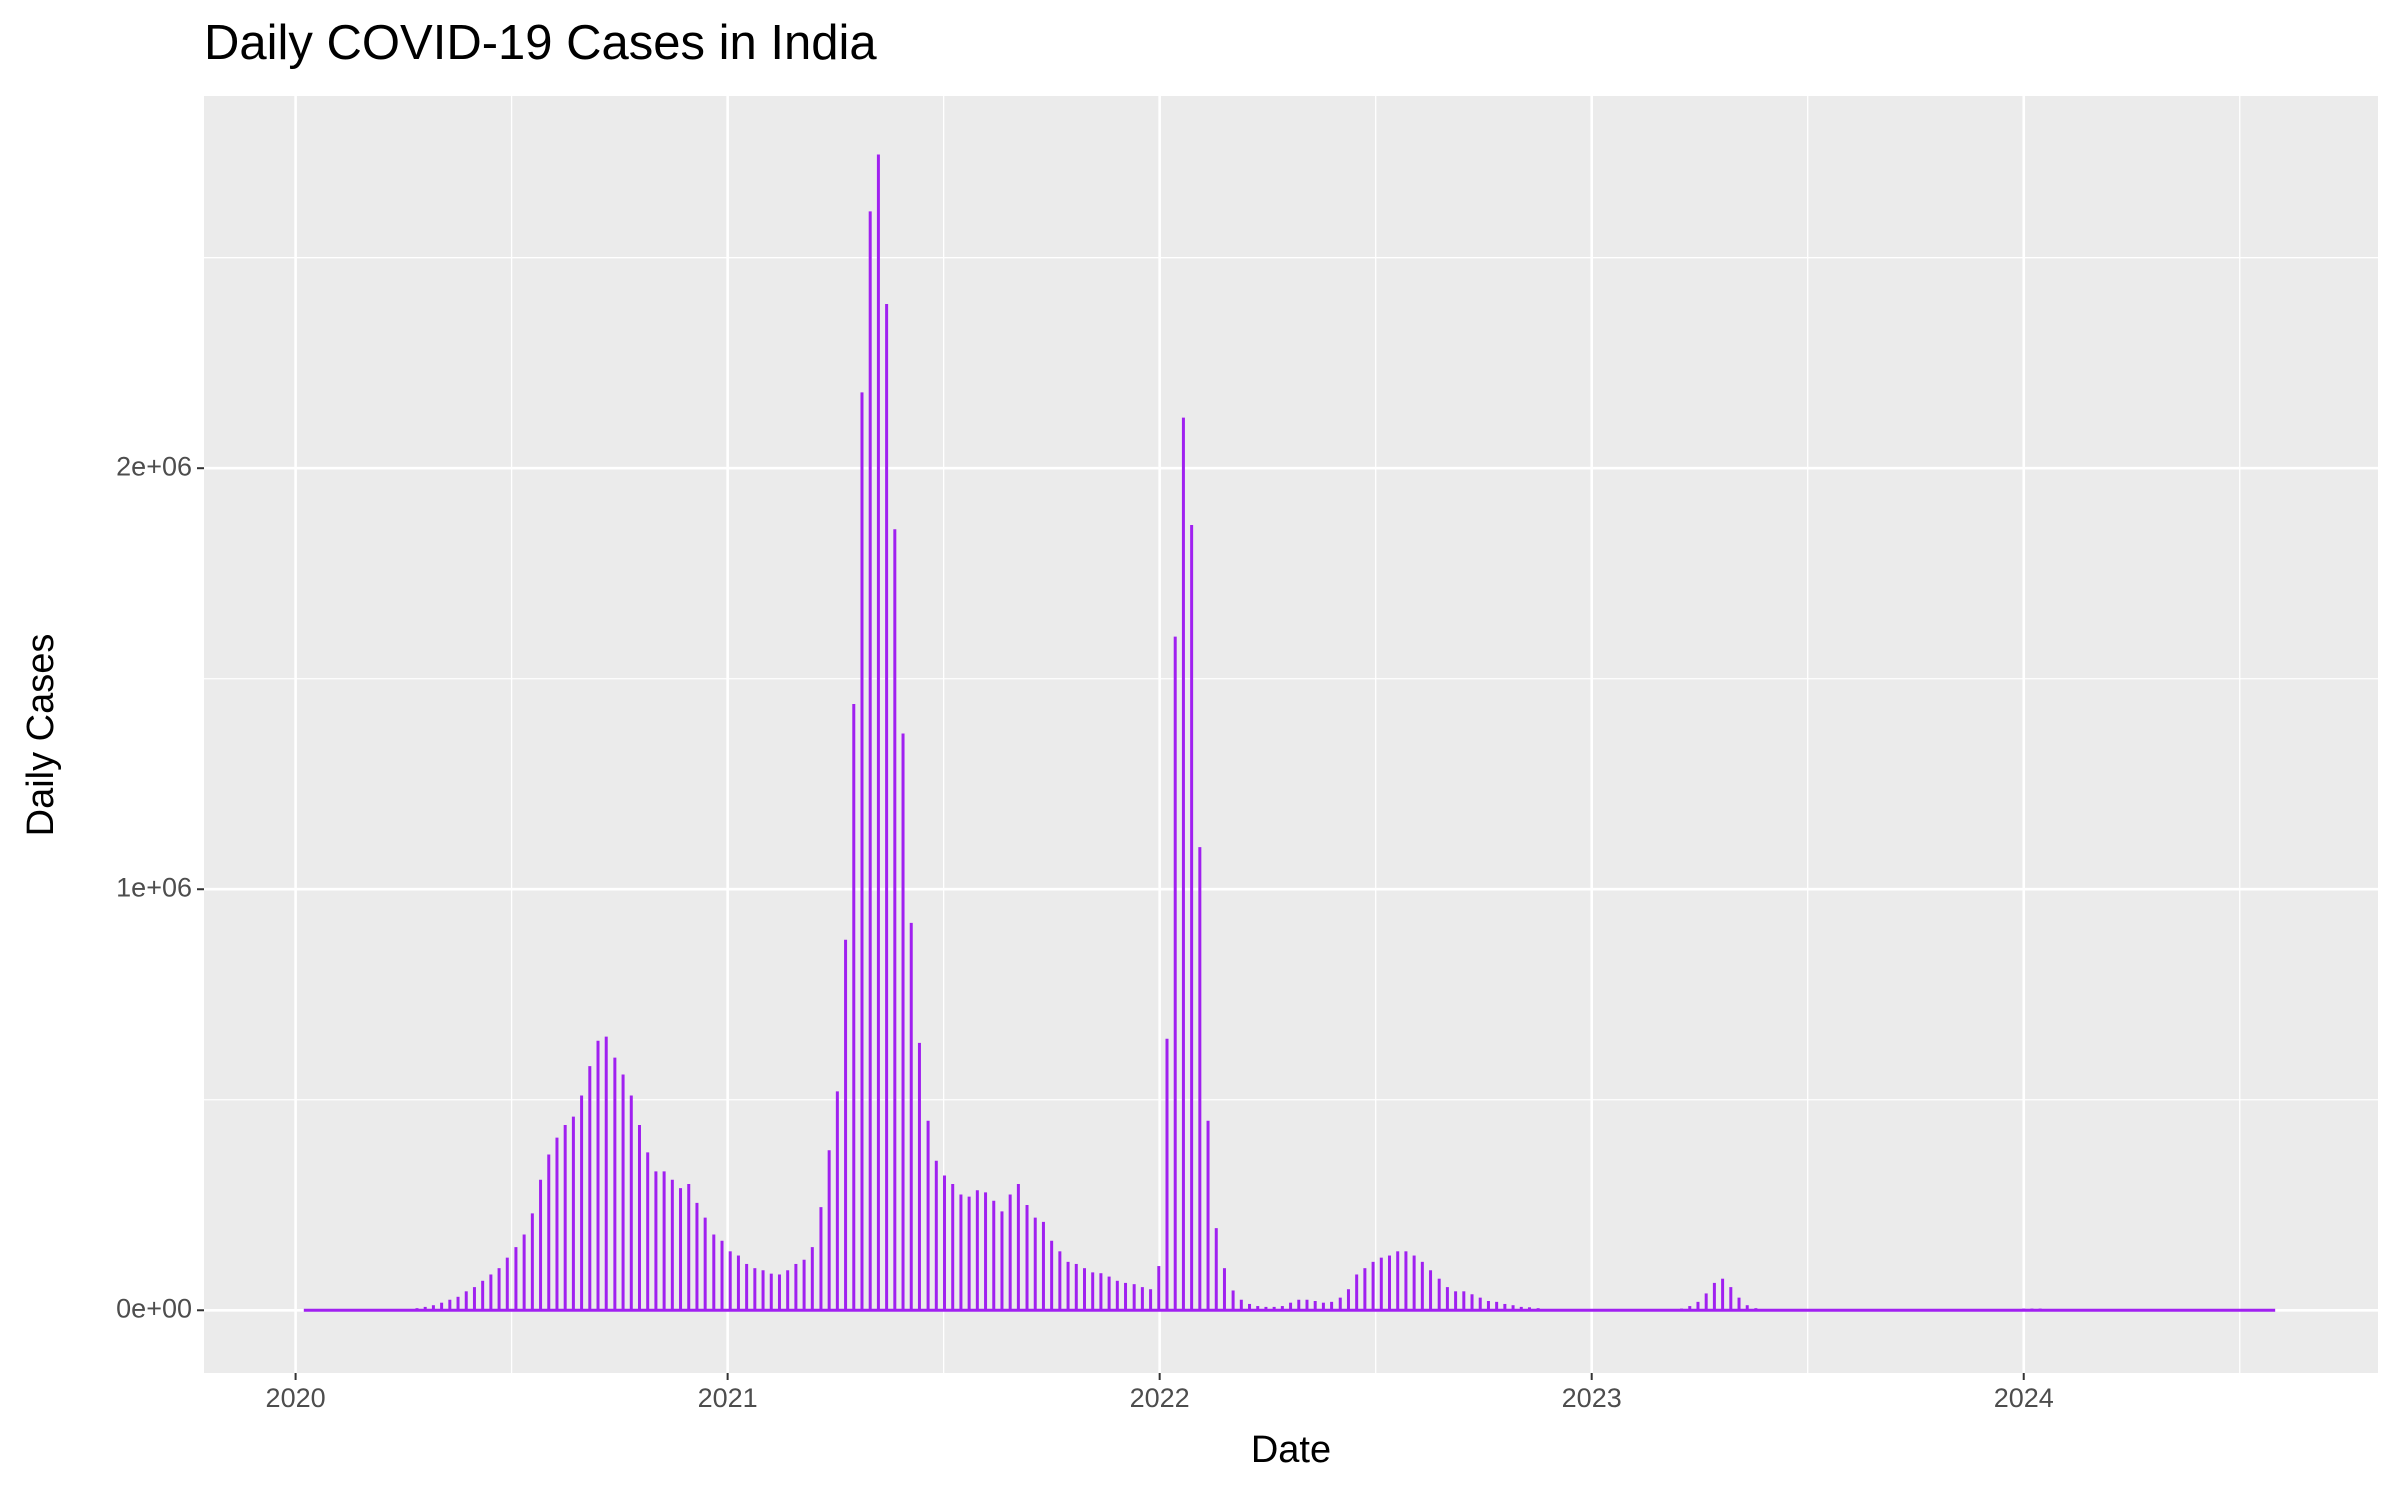  What do you see at coordinates (41, 735) in the screenshot?
I see `y-axis-title: Daily Cases` at bounding box center [41, 735].